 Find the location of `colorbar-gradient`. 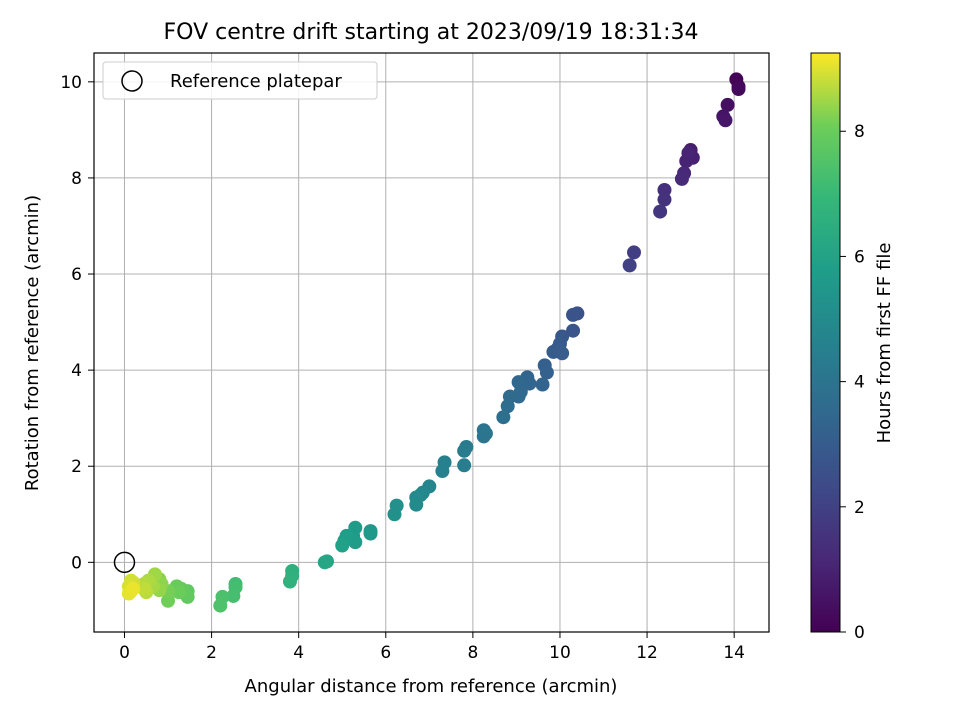

colorbar-gradient is located at coordinates (825, 342).